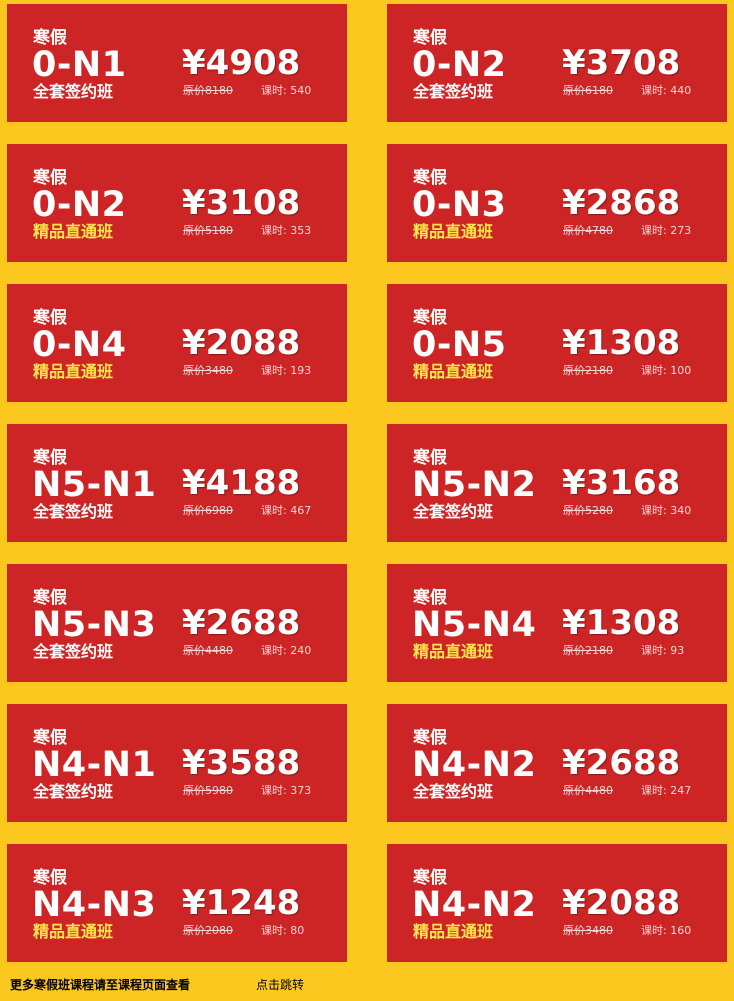 This screenshot has width=734, height=1001. I want to click on course-hours: 课时: 240, so click(286, 650).